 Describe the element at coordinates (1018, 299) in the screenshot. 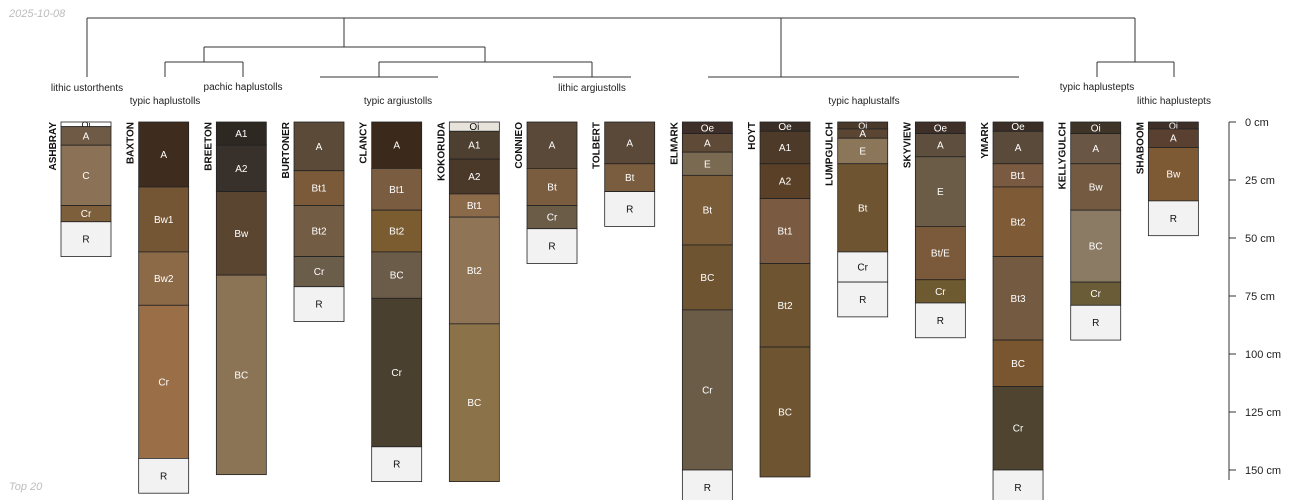

I see `horizon-label: Bt3` at that location.